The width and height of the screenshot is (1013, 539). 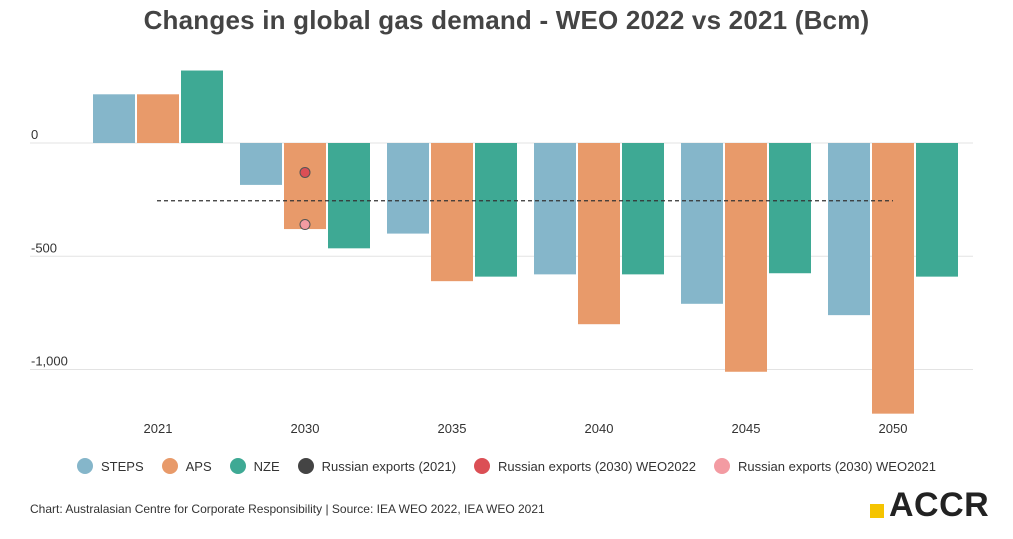 What do you see at coordinates (158, 428) in the screenshot?
I see `x-tick-label: 2021` at bounding box center [158, 428].